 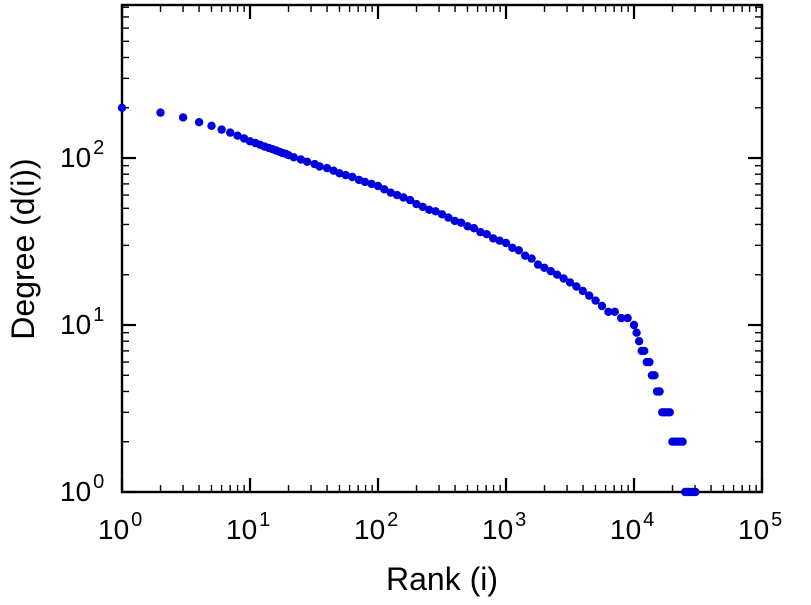 I want to click on x-tick-label-10^0: 10 0, so click(x=120, y=527).